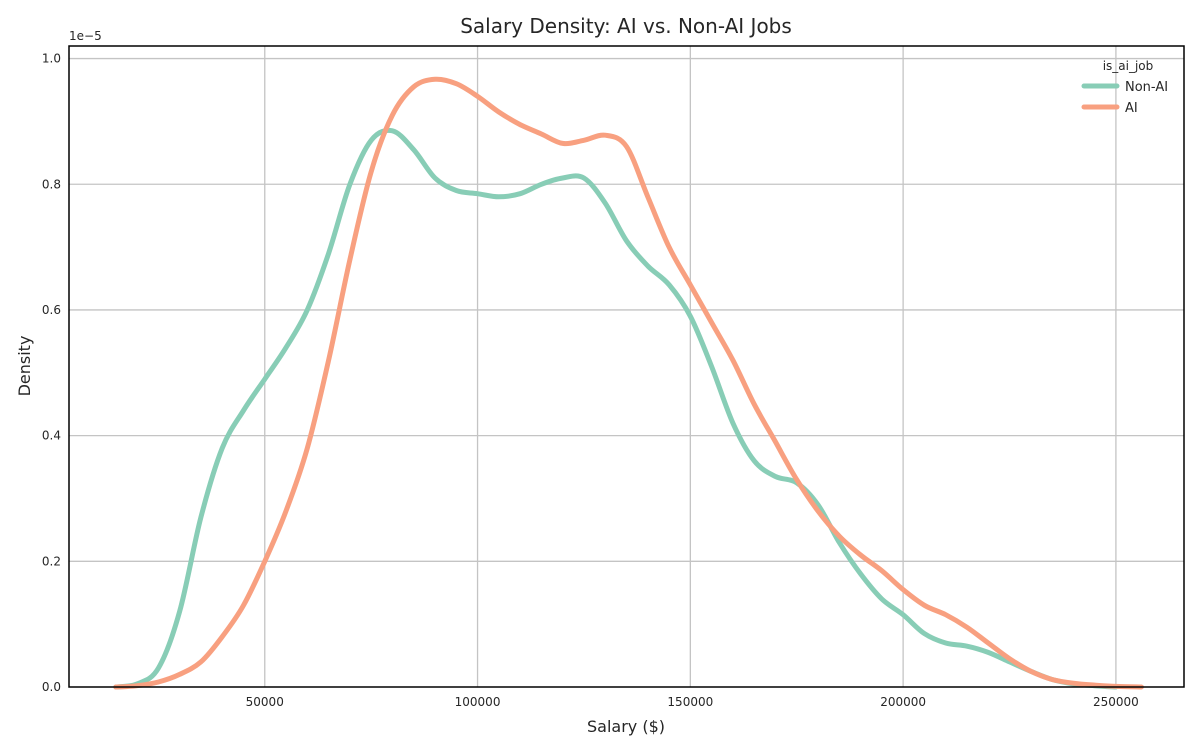 This screenshot has height=750, width=1200. Describe the element at coordinates (626, 726) in the screenshot. I see `x-axis-label: Salary ($)` at that location.